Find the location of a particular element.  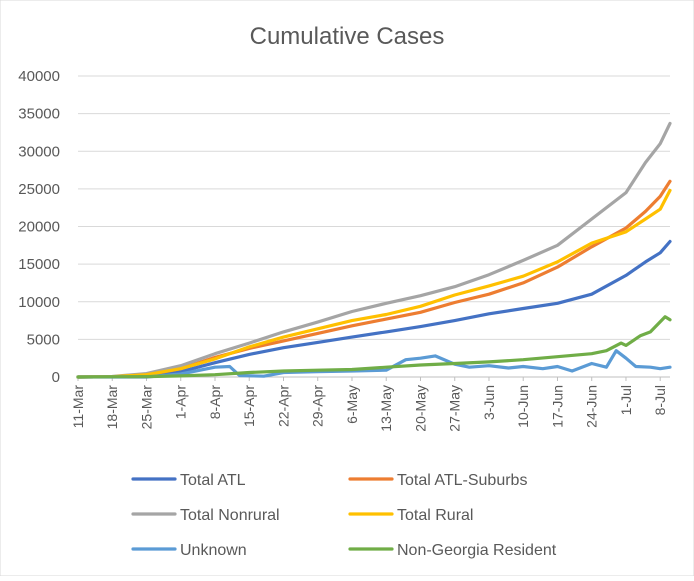

legend-label: Unknown is located at coordinates (213, 550).